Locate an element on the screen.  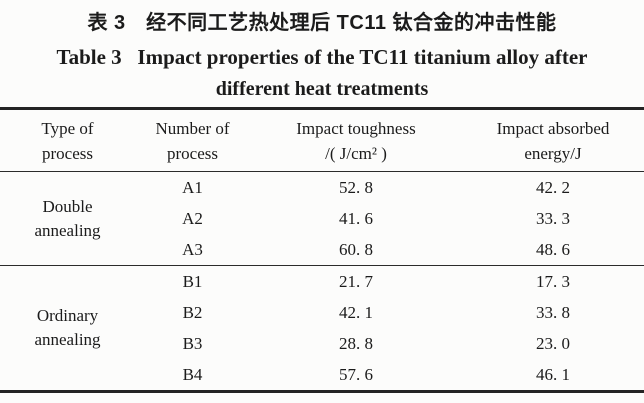
col-header-impact-toughness: Impact toughness /( J/cm² ) is located at coordinates (356, 140).